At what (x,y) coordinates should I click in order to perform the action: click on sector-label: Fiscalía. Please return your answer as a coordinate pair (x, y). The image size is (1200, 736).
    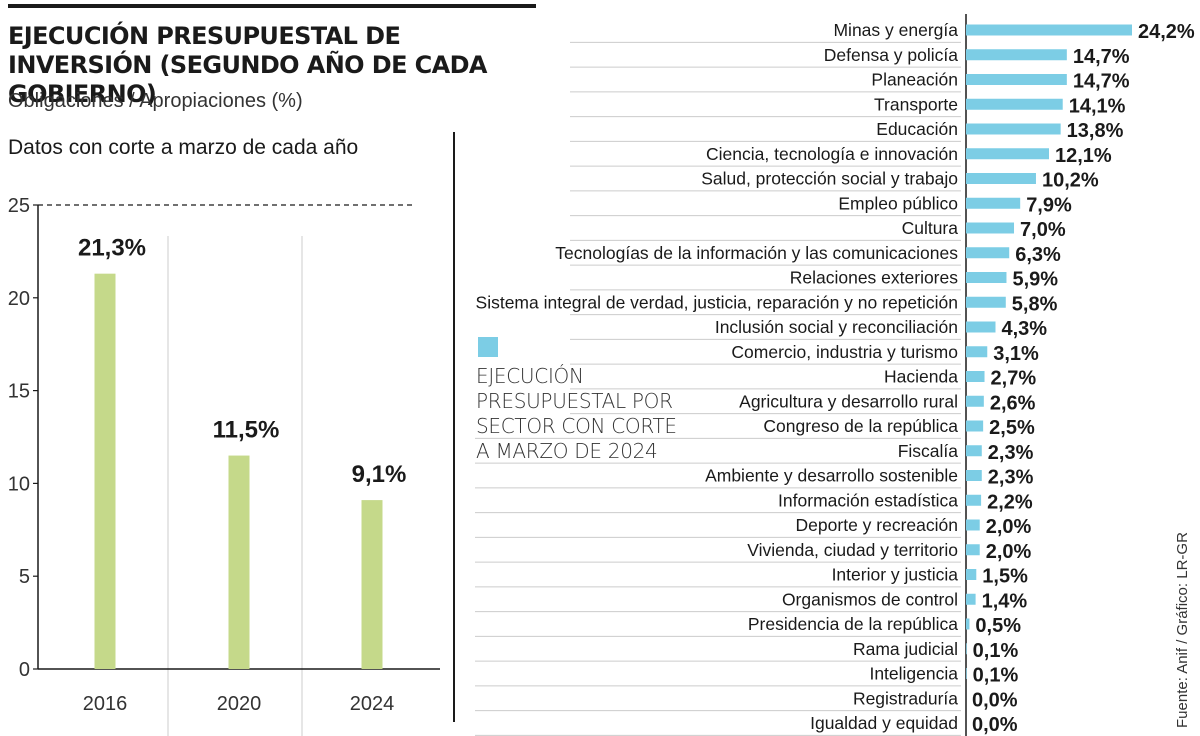
    Looking at the image, I should click on (928, 451).